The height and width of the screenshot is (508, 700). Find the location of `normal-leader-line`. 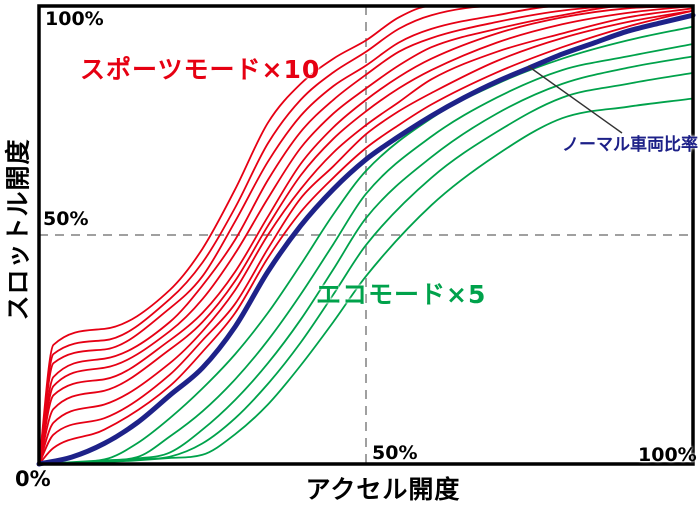

normal-leader-line is located at coordinates (575, 99).